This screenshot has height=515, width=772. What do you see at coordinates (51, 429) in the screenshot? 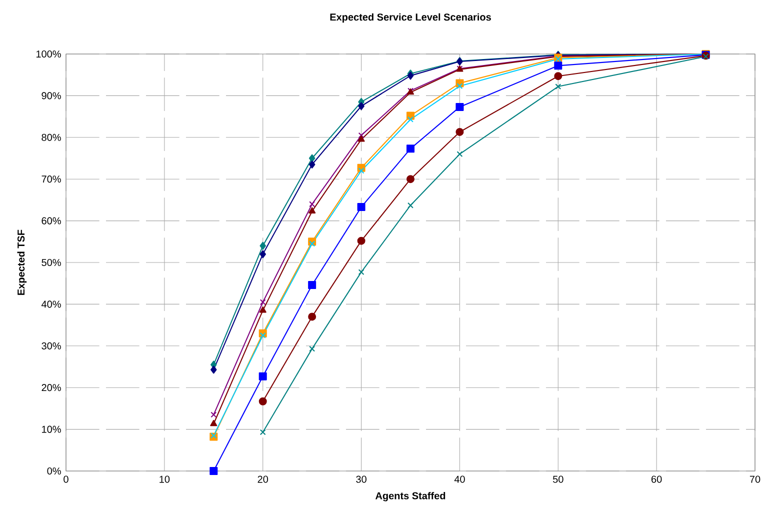
I see `y-tick-label: 10%` at bounding box center [51, 429].